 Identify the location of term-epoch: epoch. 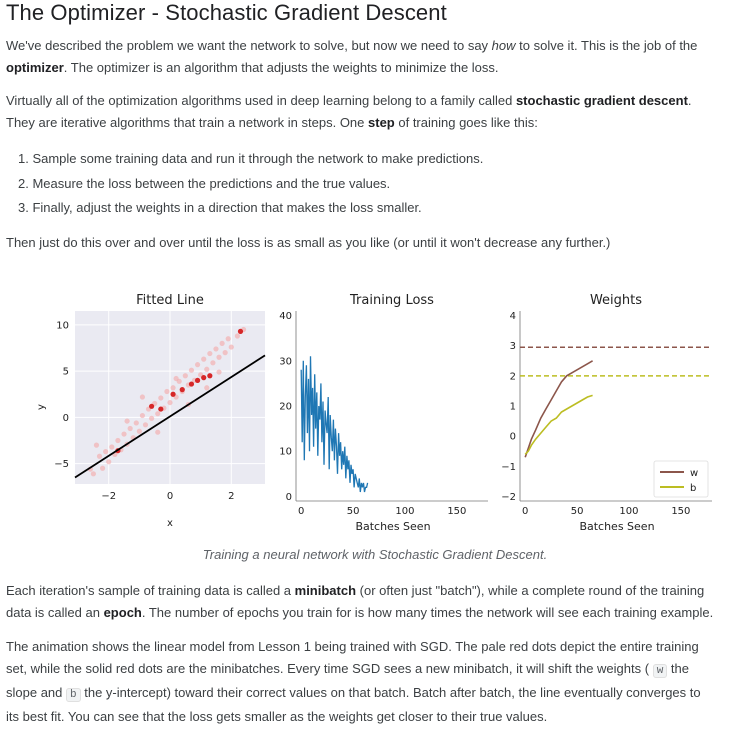
(122, 612).